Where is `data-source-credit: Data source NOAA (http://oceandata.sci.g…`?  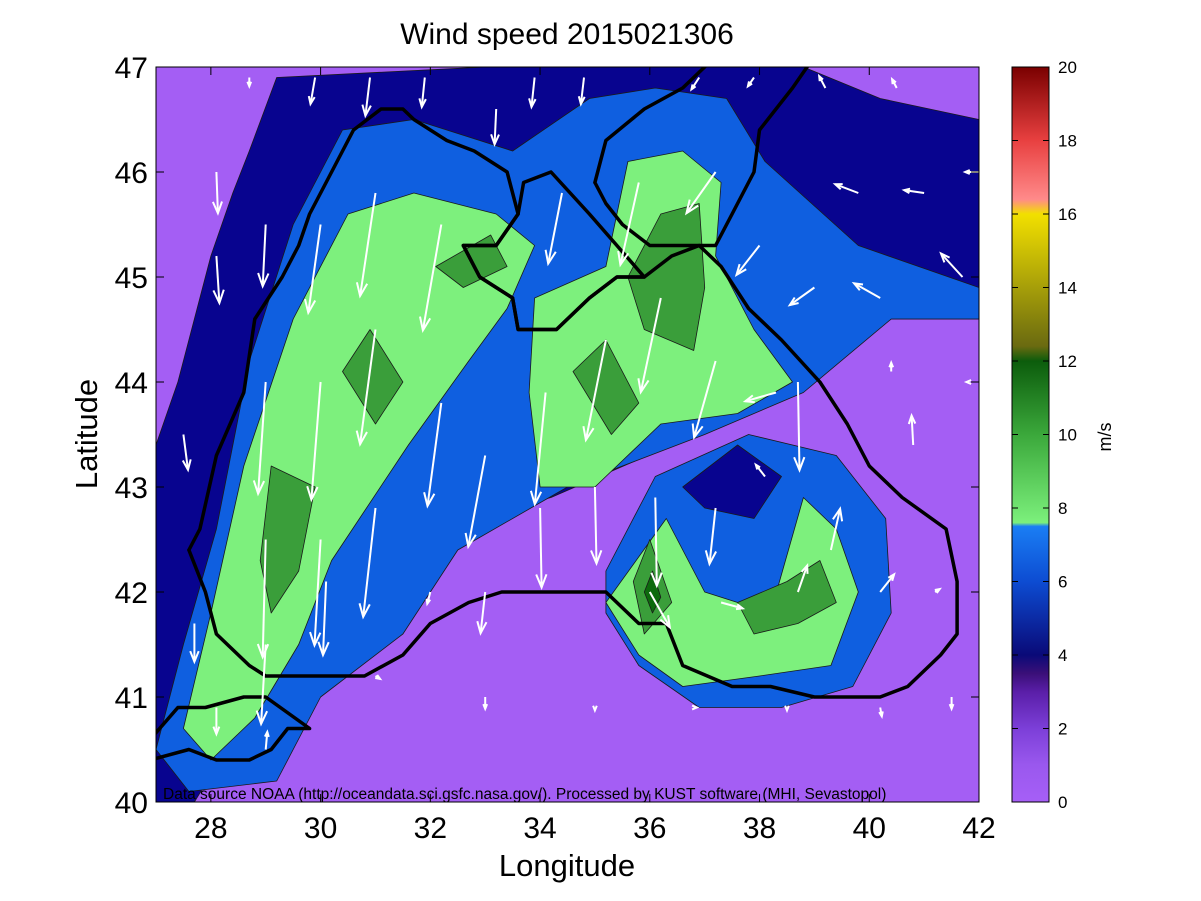
data-source-credit: Data source NOAA (http://oceandata.sci.g… is located at coordinates (524, 794).